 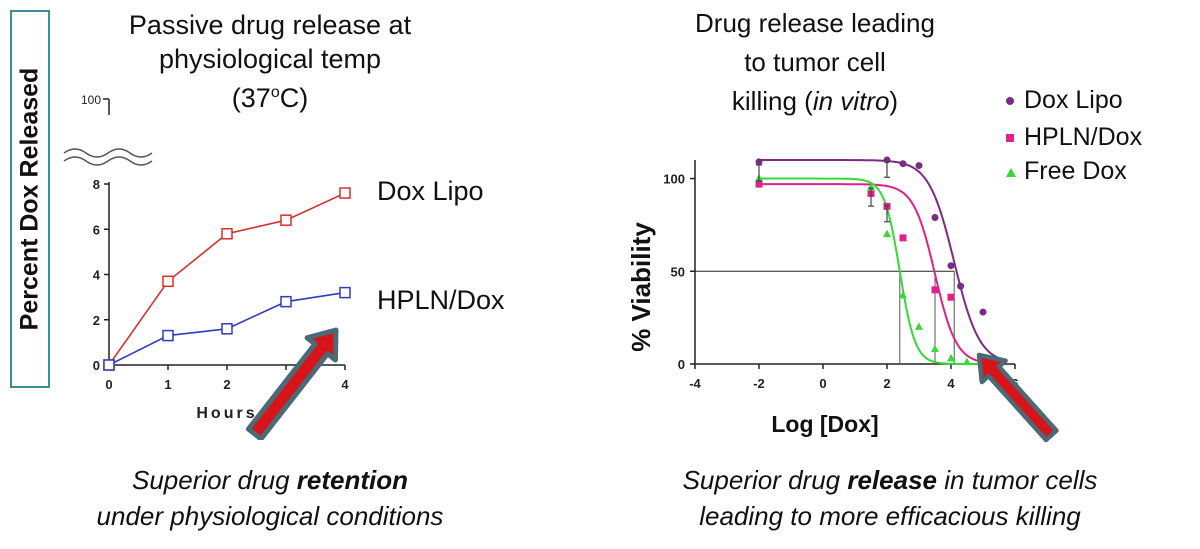 I want to click on left-y-tick-label: 8, so click(x=96, y=184).